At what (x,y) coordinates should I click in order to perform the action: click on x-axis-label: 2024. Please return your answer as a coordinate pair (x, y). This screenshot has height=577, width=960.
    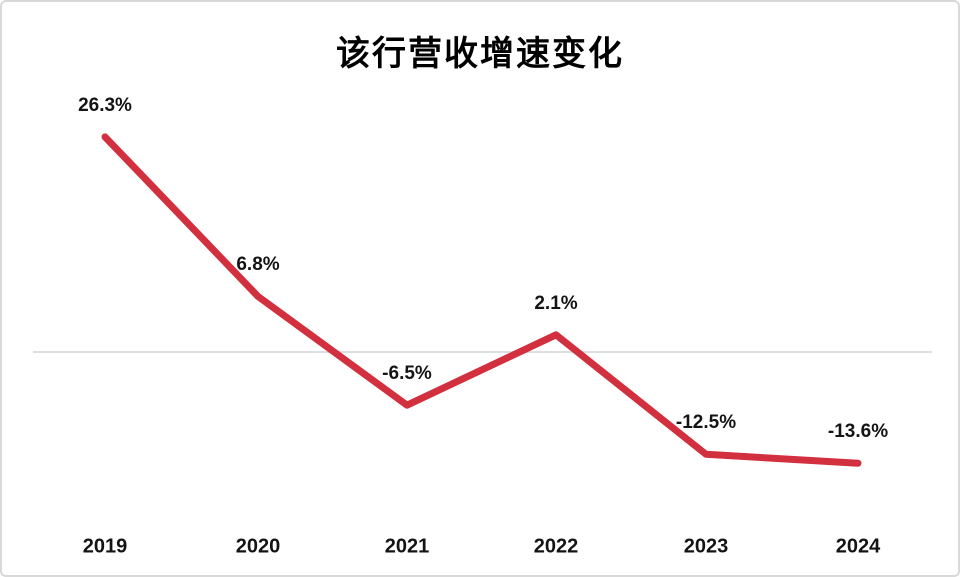
    Looking at the image, I should click on (858, 546).